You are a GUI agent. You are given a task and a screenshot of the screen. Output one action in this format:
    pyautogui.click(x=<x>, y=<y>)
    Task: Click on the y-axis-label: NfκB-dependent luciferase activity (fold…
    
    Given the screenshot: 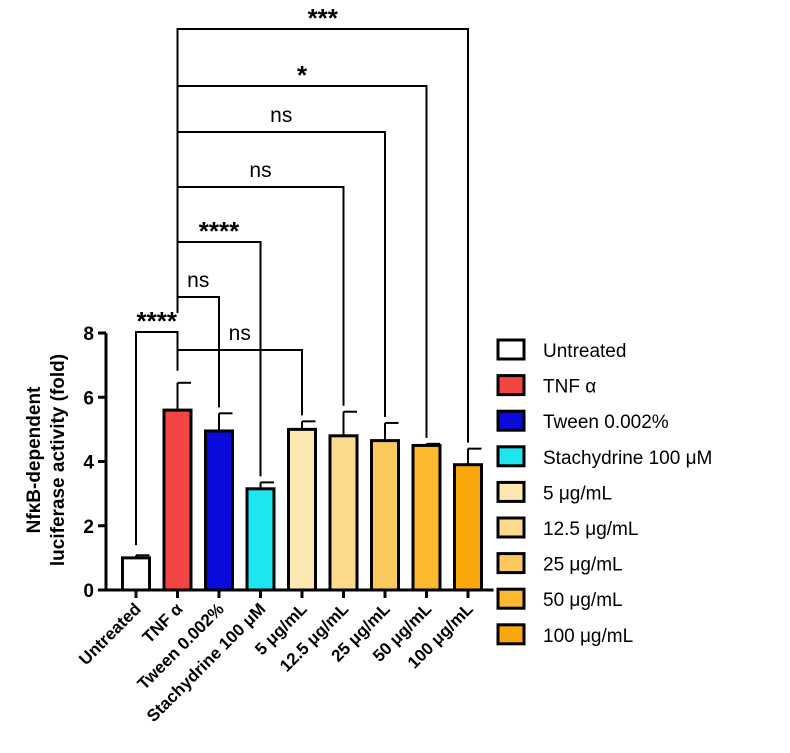 What is the action you would take?
    pyautogui.click(x=46, y=460)
    